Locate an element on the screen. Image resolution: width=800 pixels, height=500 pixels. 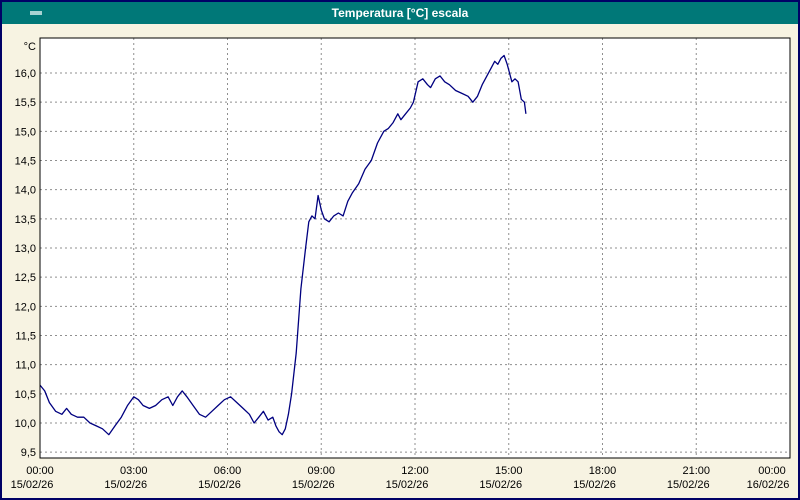
y-axis-tick-label: 11,0 is located at coordinates (25, 366).